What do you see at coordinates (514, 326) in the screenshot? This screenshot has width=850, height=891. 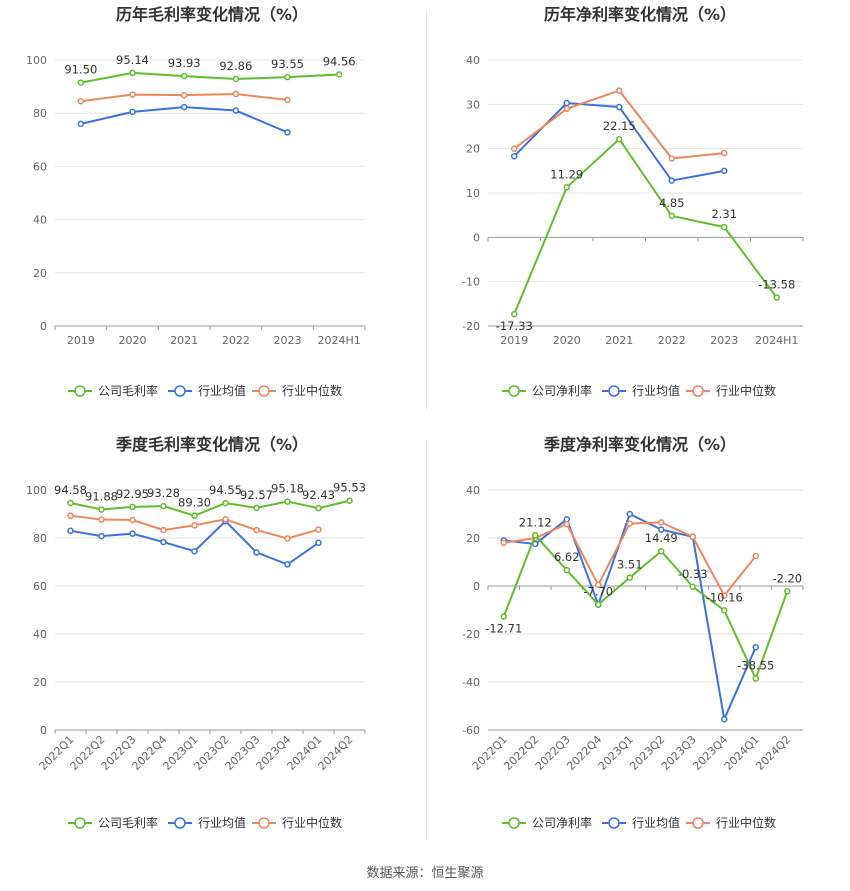 I see `data-label: -17.33` at bounding box center [514, 326].